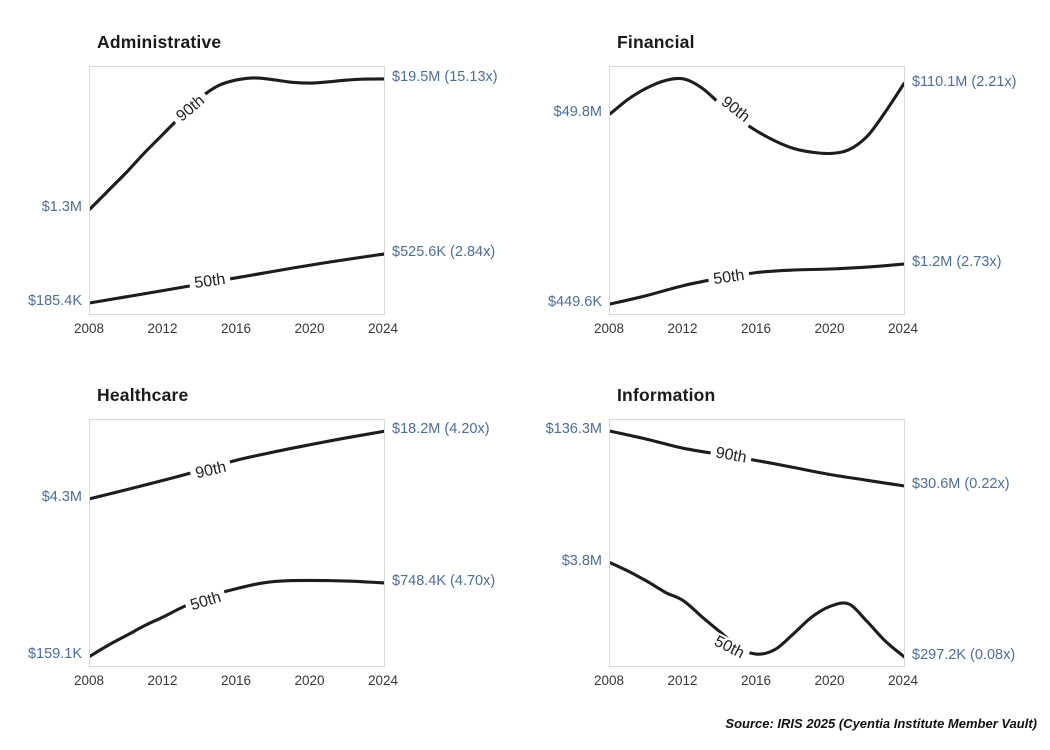  What do you see at coordinates (964, 81) in the screenshot?
I see `end-value-90th: $110.1M (2.21x)` at bounding box center [964, 81].